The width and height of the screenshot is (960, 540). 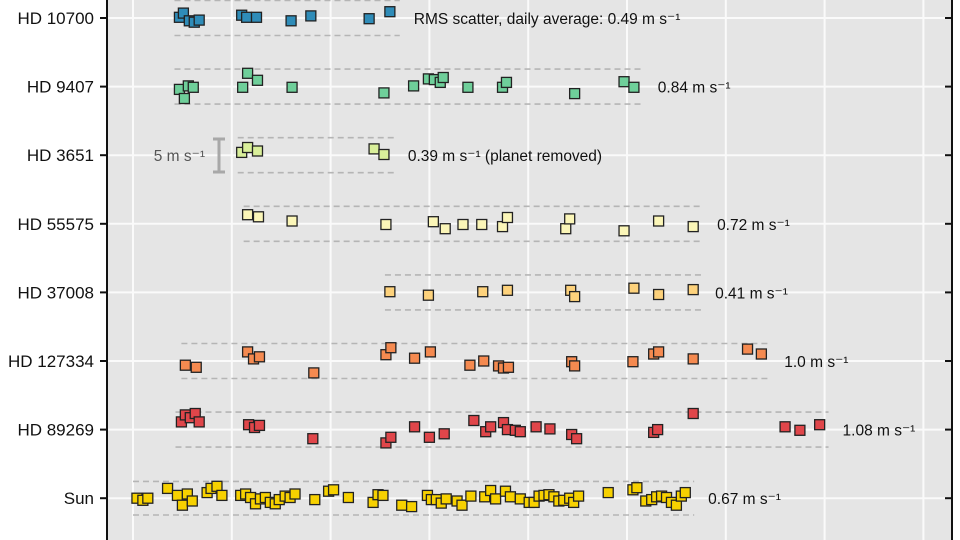 I want to click on scale-bar-label: 5 m s⁻¹, so click(x=179, y=156).